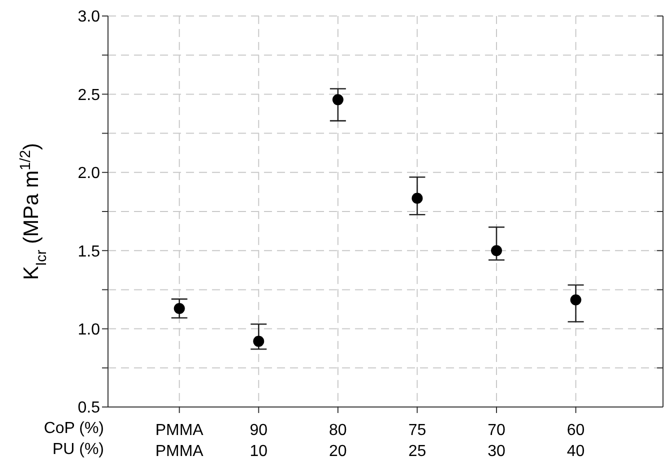 Image resolution: width=670 pixels, height=464 pixels. Describe the element at coordinates (89, 408) in the screenshot. I see `y-tick-label: 0.5` at that location.